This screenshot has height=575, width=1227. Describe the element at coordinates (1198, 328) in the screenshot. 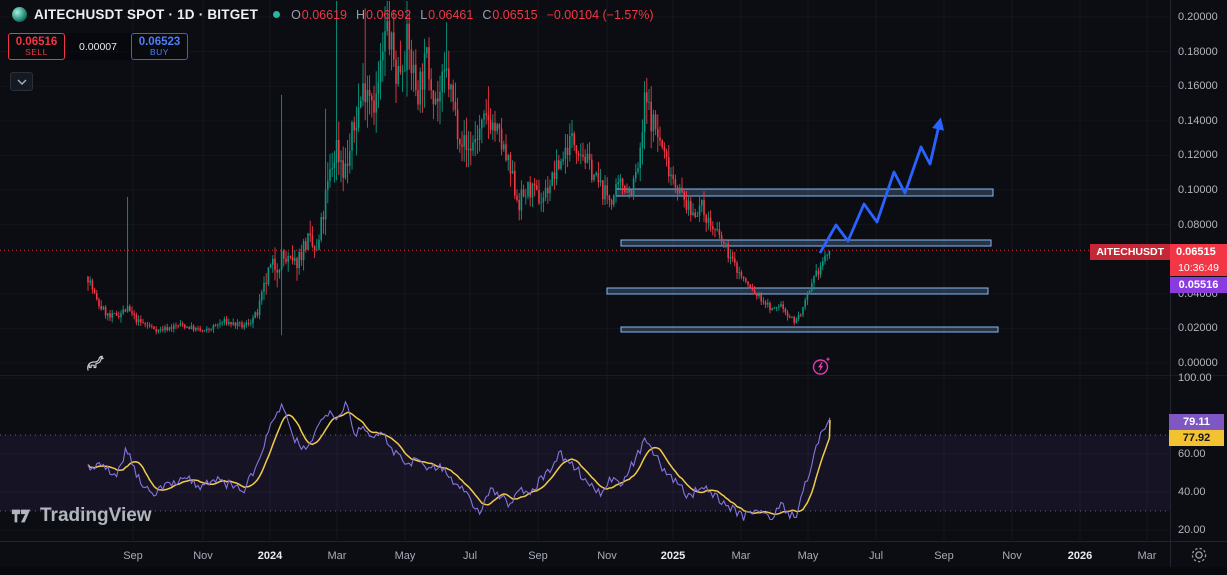

I see `price-tick-label: 0.02000` at that location.